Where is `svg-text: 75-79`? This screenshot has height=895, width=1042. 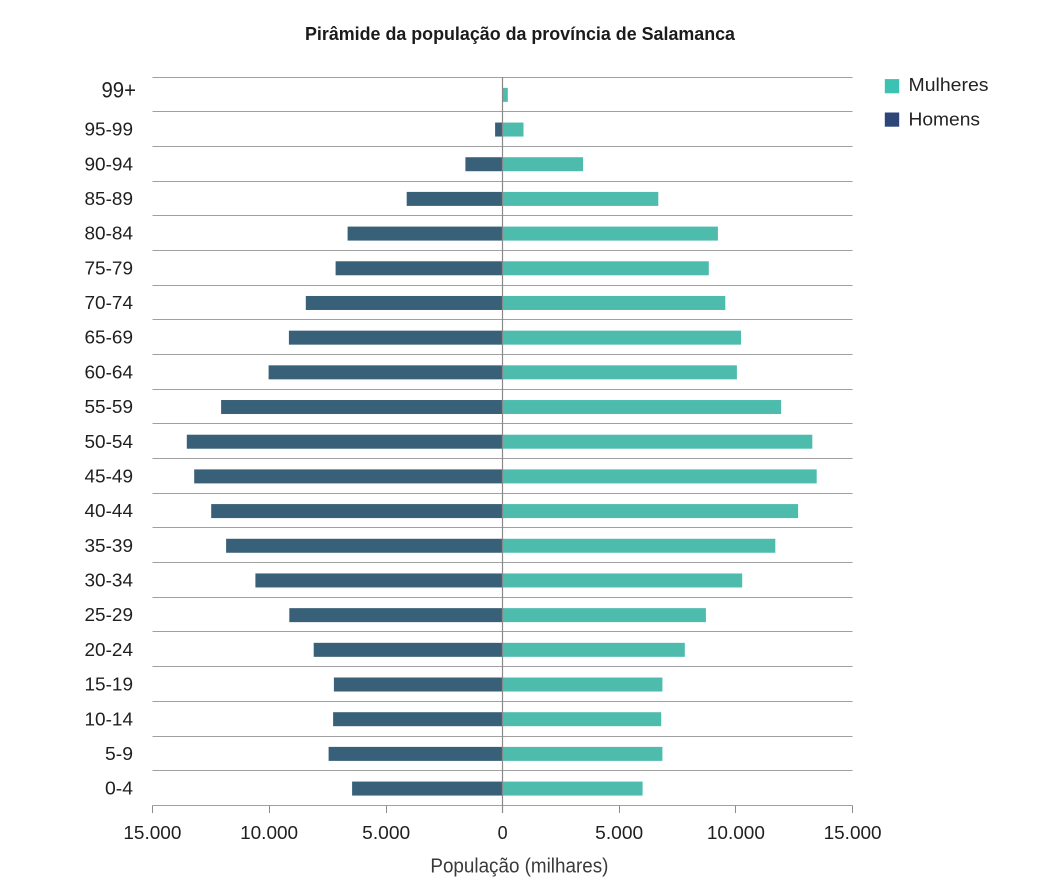 svg-text: 75-79 is located at coordinates (109, 268).